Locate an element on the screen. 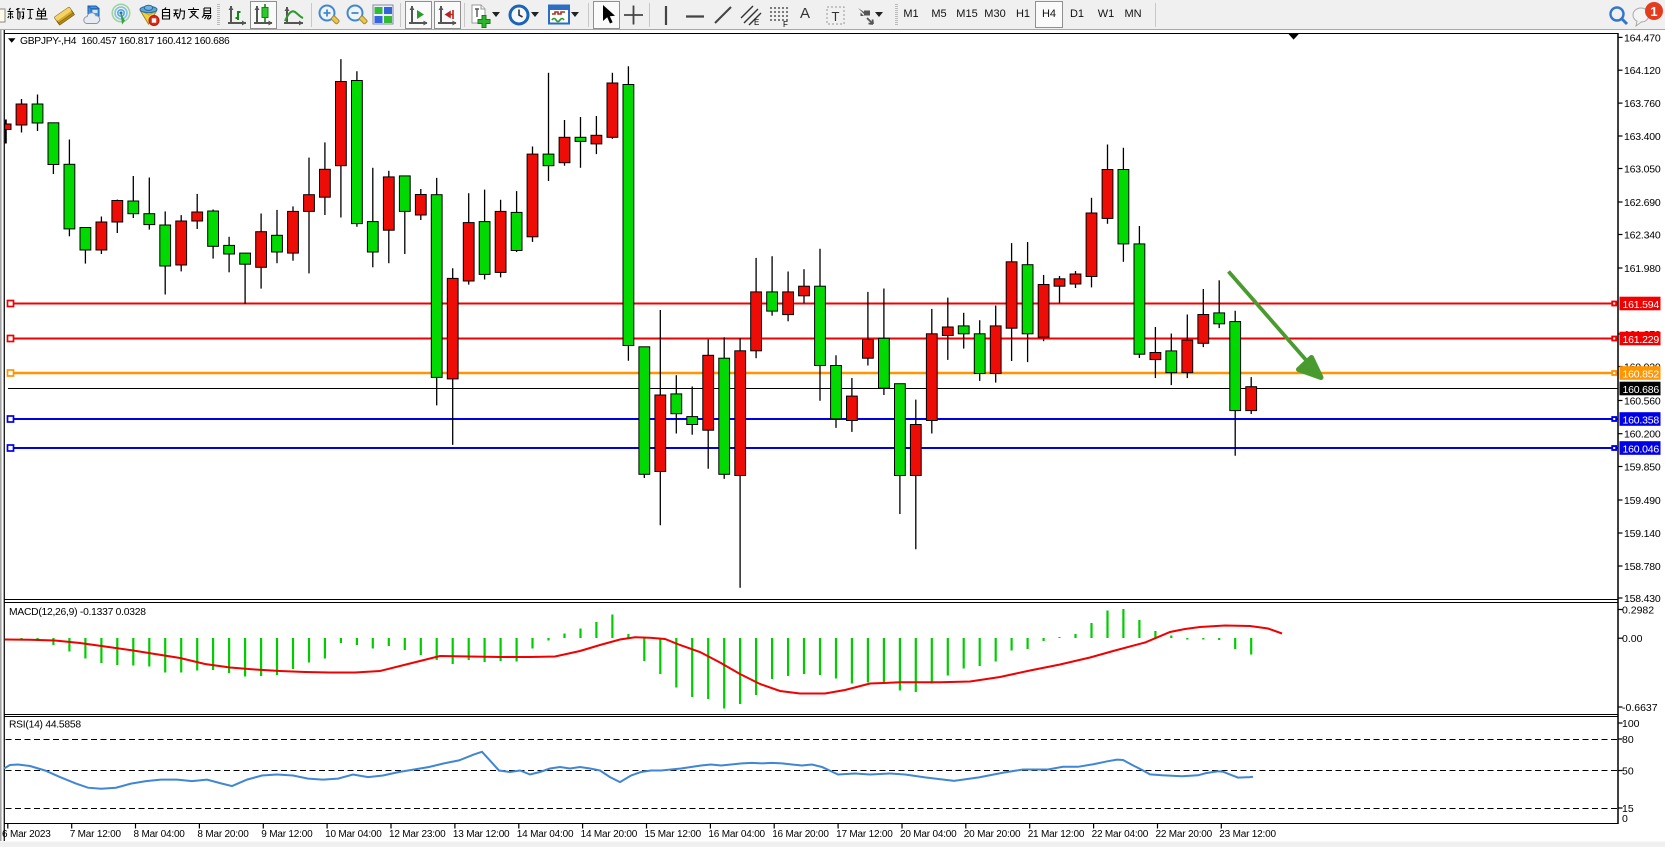 This screenshot has height=847, width=1665. svg-text: 162.340 is located at coordinates (1642, 236).